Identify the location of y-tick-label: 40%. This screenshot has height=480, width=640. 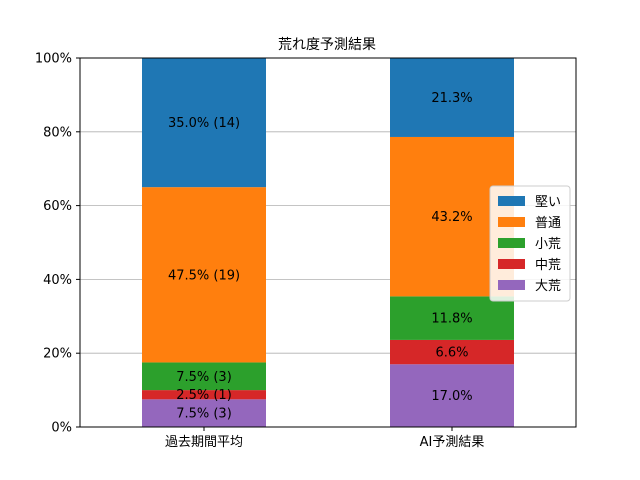
(57, 280).